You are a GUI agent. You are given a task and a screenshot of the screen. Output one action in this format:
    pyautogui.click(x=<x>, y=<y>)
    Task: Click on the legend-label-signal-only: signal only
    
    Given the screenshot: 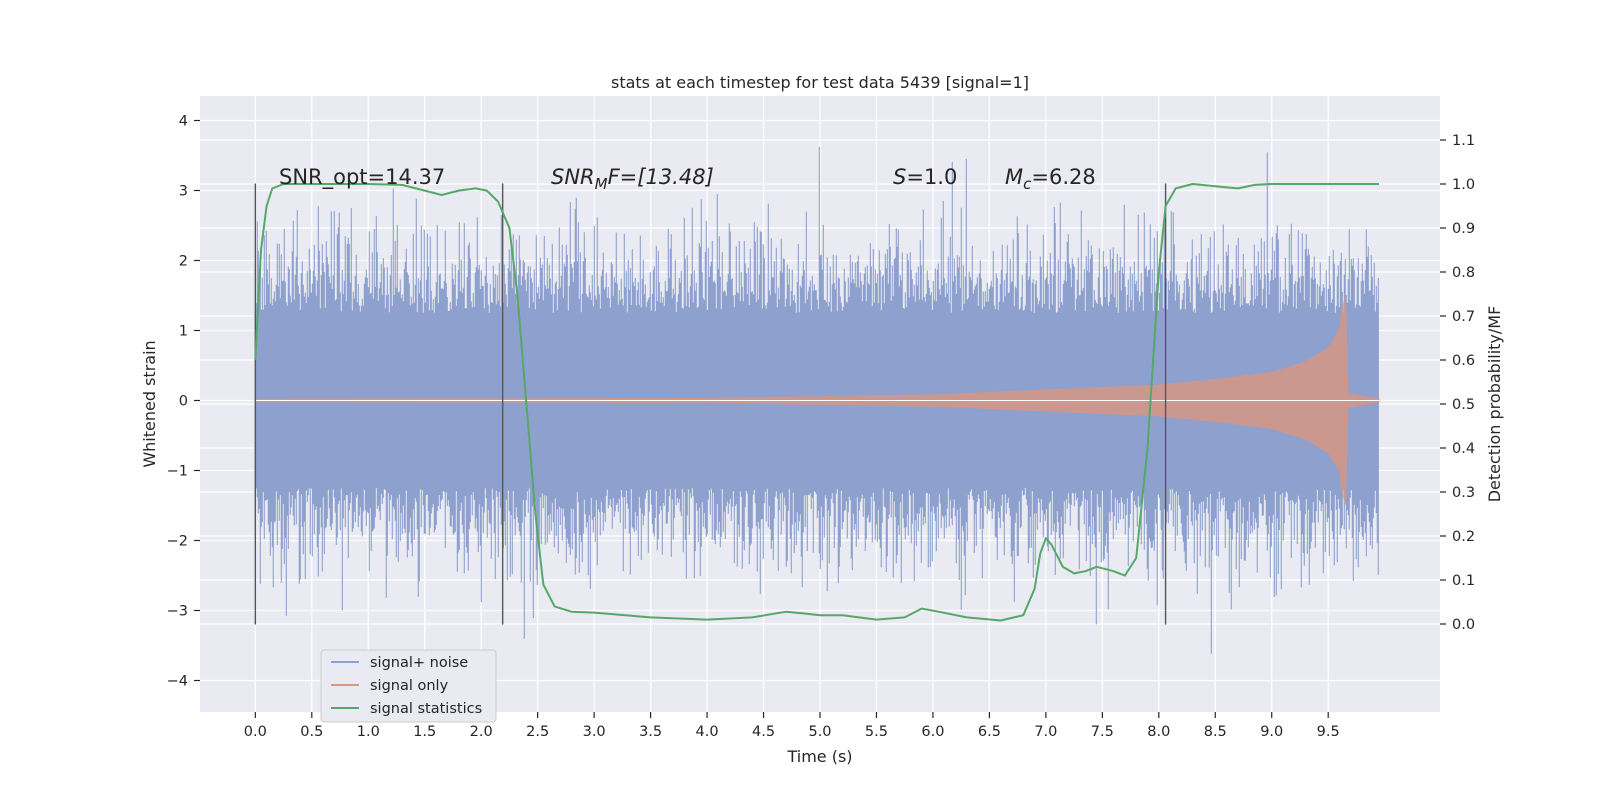 What is the action you would take?
    pyautogui.click(x=409, y=686)
    